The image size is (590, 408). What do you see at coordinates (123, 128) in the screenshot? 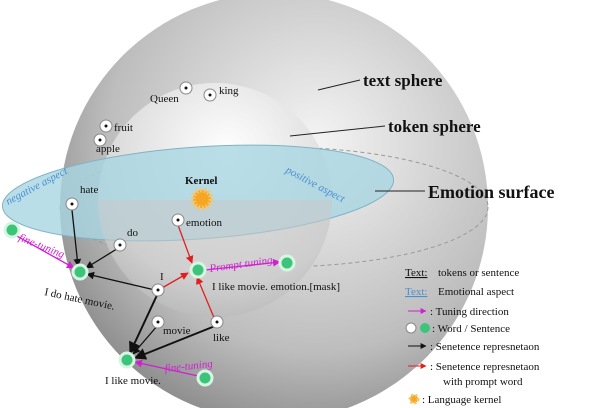
I see `word: fruit` at bounding box center [123, 128].